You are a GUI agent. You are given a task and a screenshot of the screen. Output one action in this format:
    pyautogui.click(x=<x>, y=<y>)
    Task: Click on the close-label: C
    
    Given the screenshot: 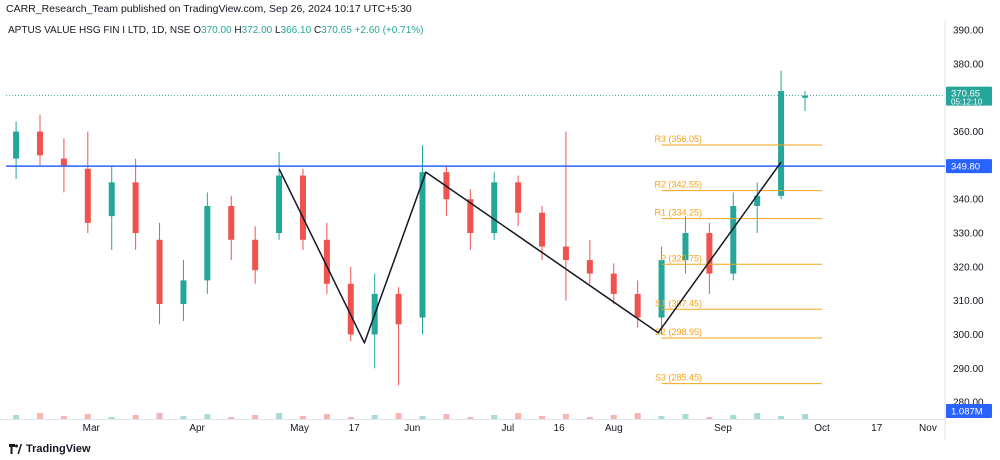 What is the action you would take?
    pyautogui.click(x=317, y=30)
    